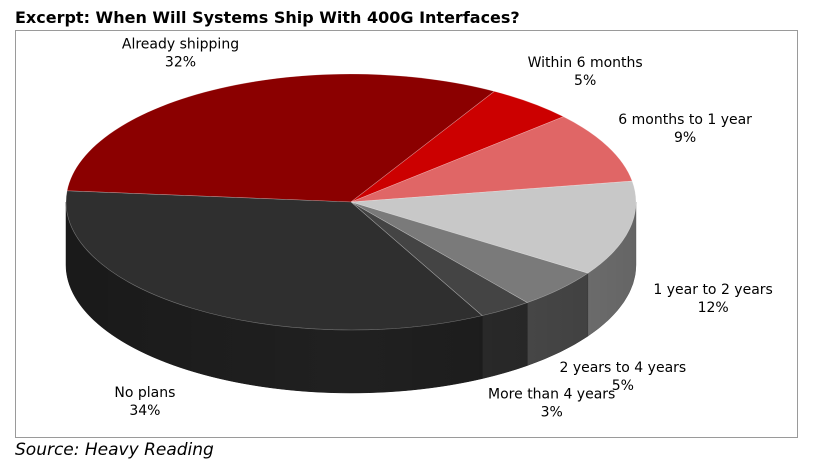 The height and width of the screenshot is (473, 822). Describe the element at coordinates (144, 411) in the screenshot. I see `slice-value-no-plans: 34%` at that location.